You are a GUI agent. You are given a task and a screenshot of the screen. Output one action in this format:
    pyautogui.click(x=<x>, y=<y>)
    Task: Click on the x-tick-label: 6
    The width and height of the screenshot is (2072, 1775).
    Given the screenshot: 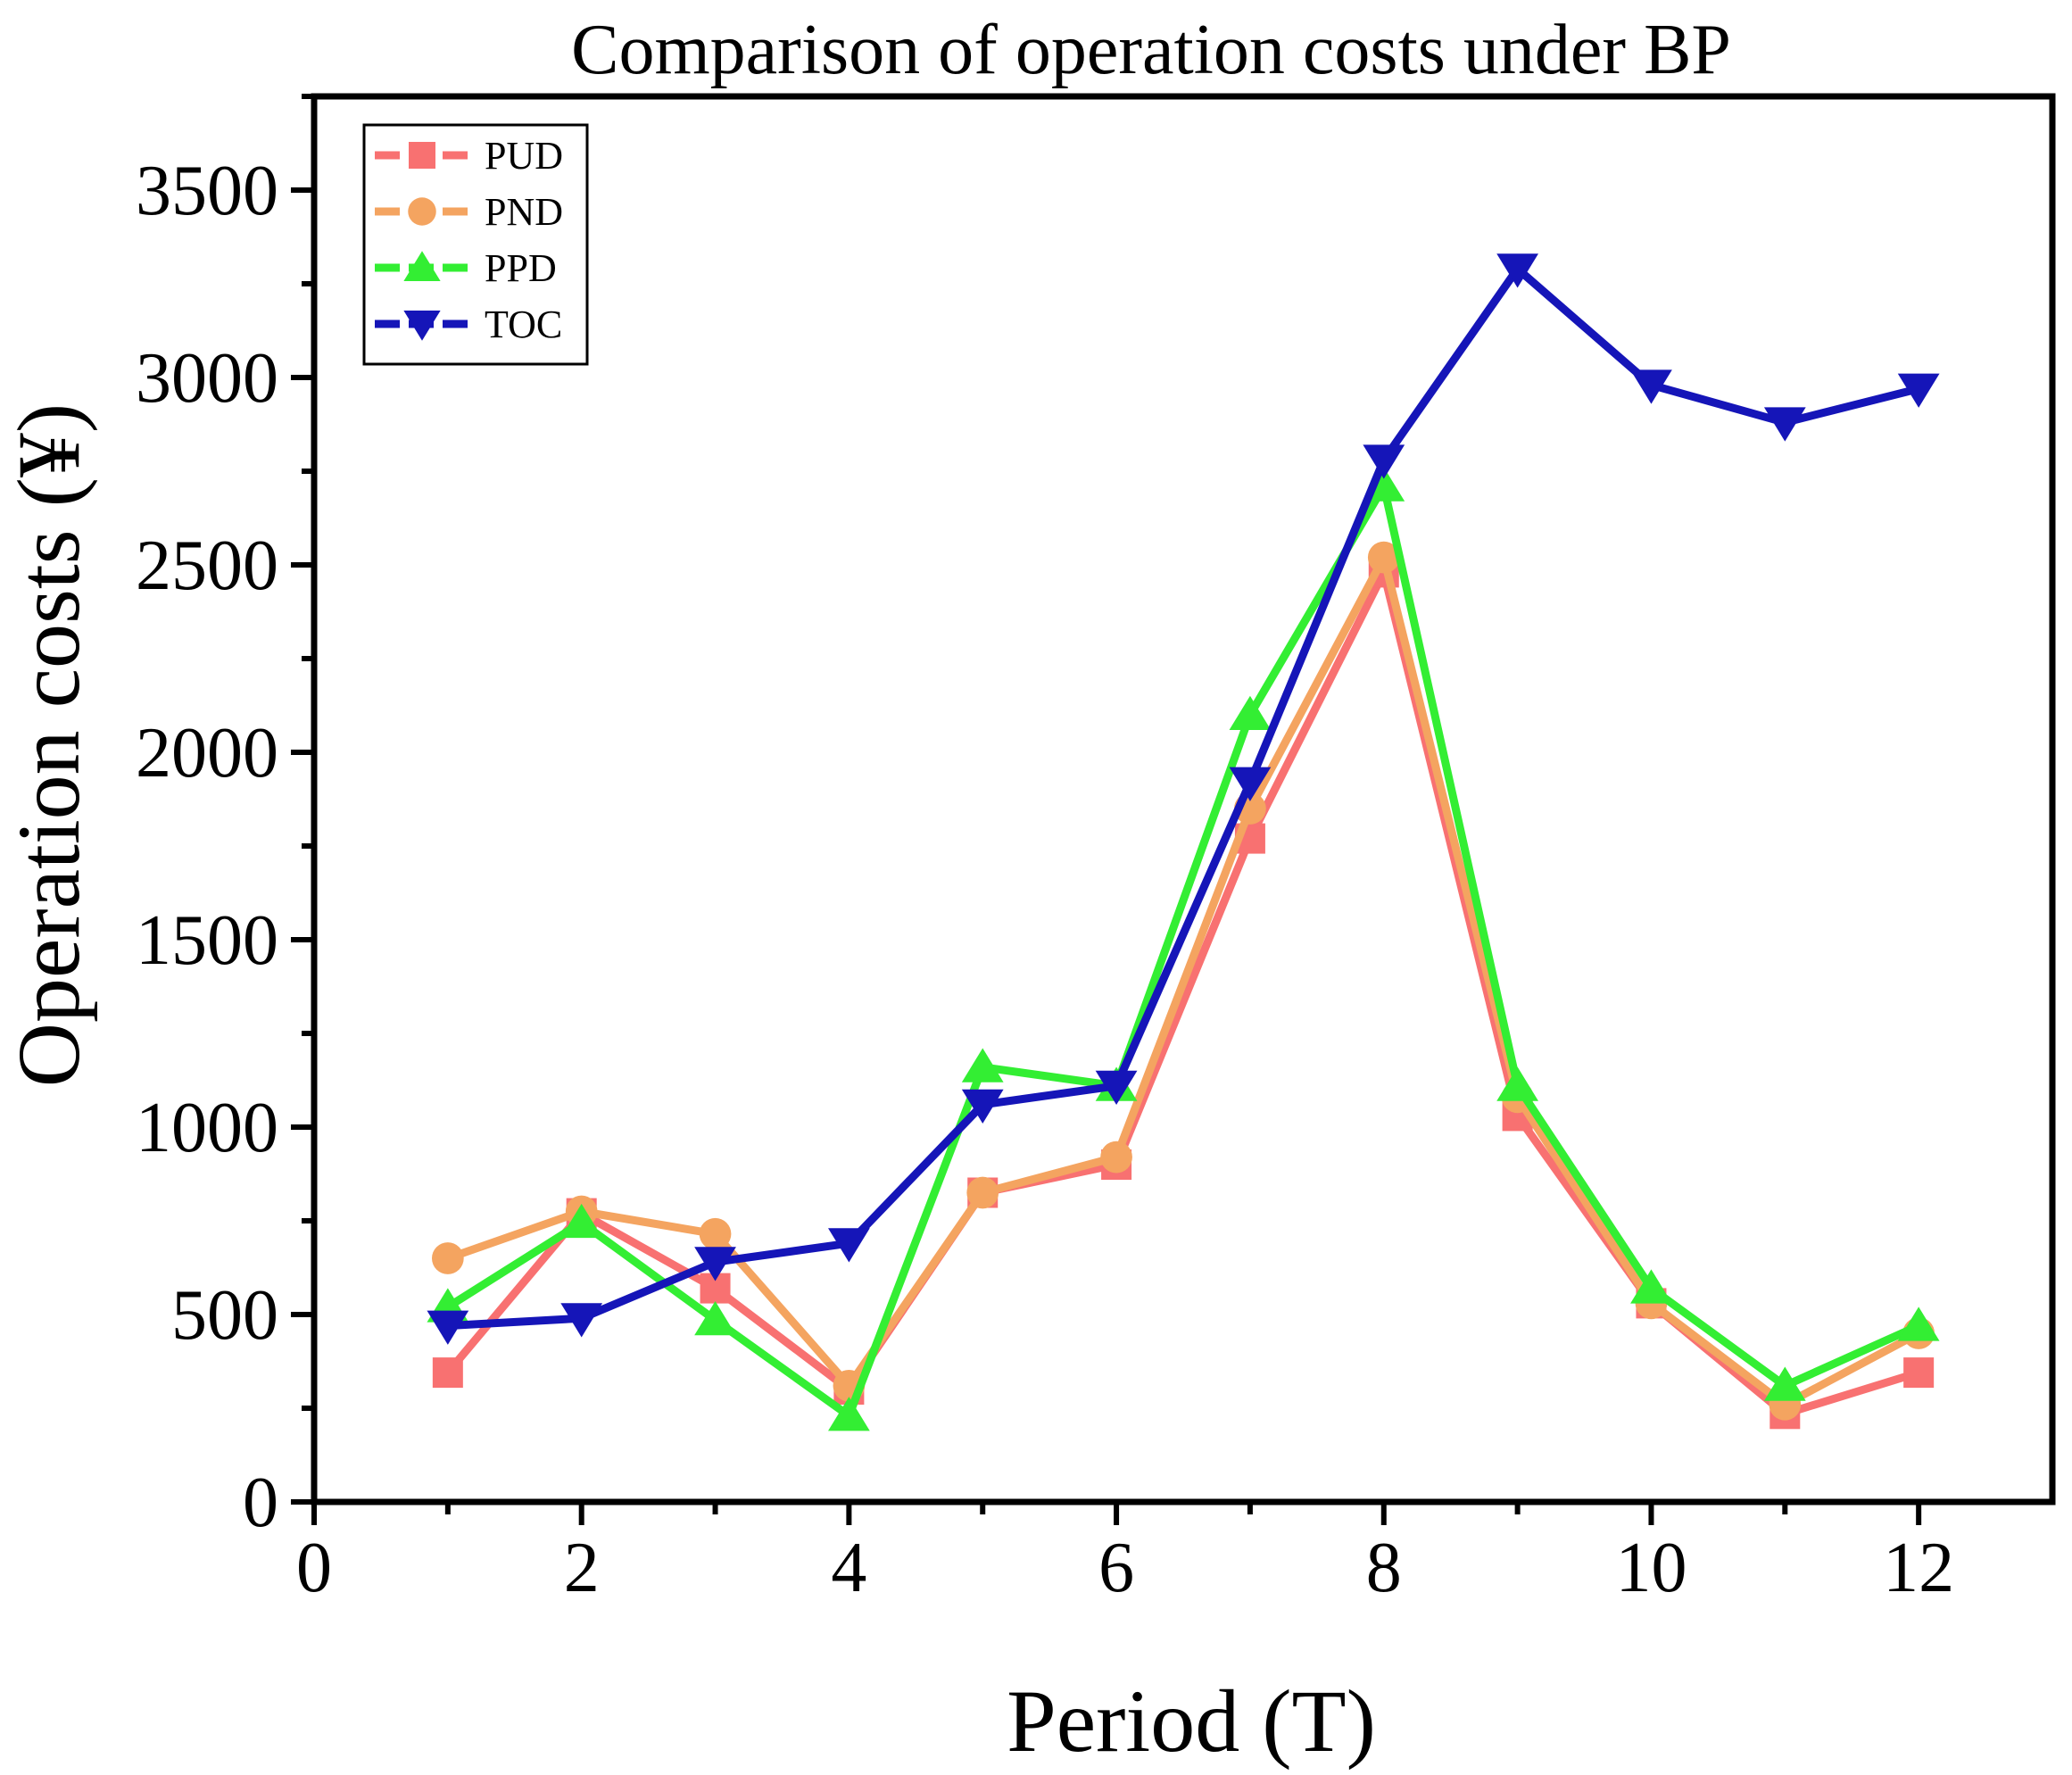 What is the action you would take?
    pyautogui.click(x=1116, y=1568)
    